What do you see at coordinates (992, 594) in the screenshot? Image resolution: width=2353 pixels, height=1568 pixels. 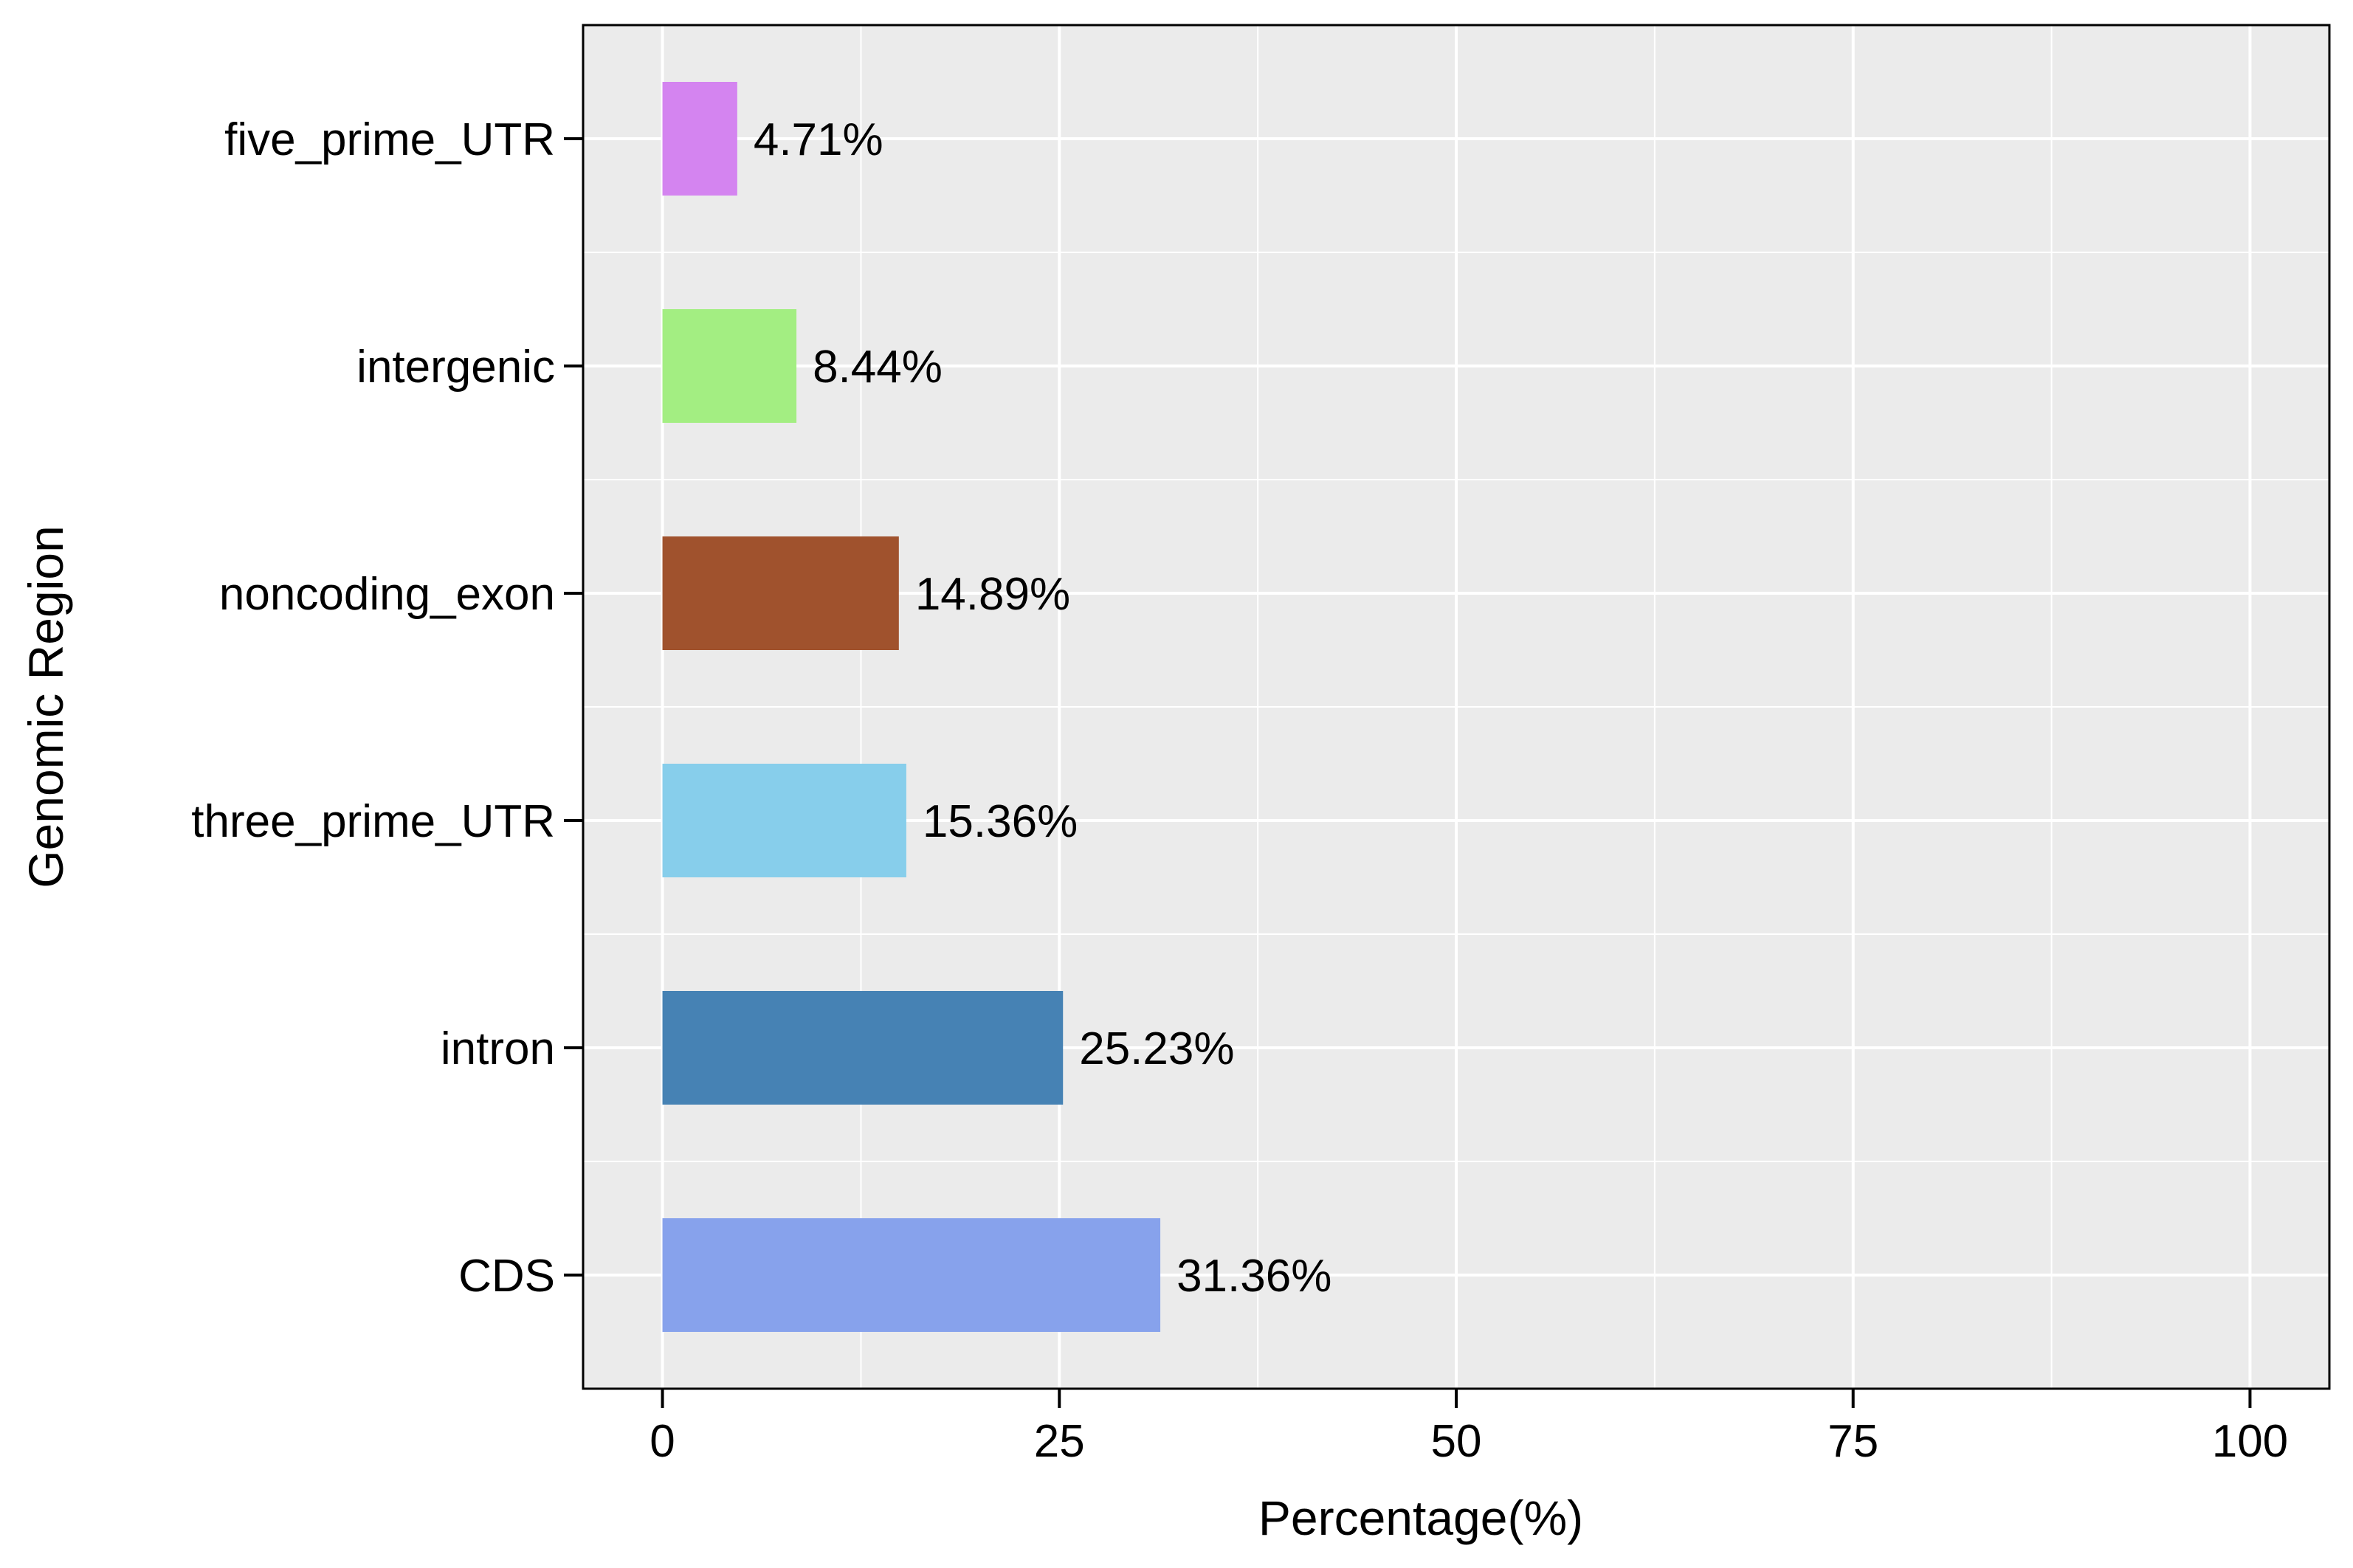 I see `data-label-noncoding-exon: 14.89%` at bounding box center [992, 594].